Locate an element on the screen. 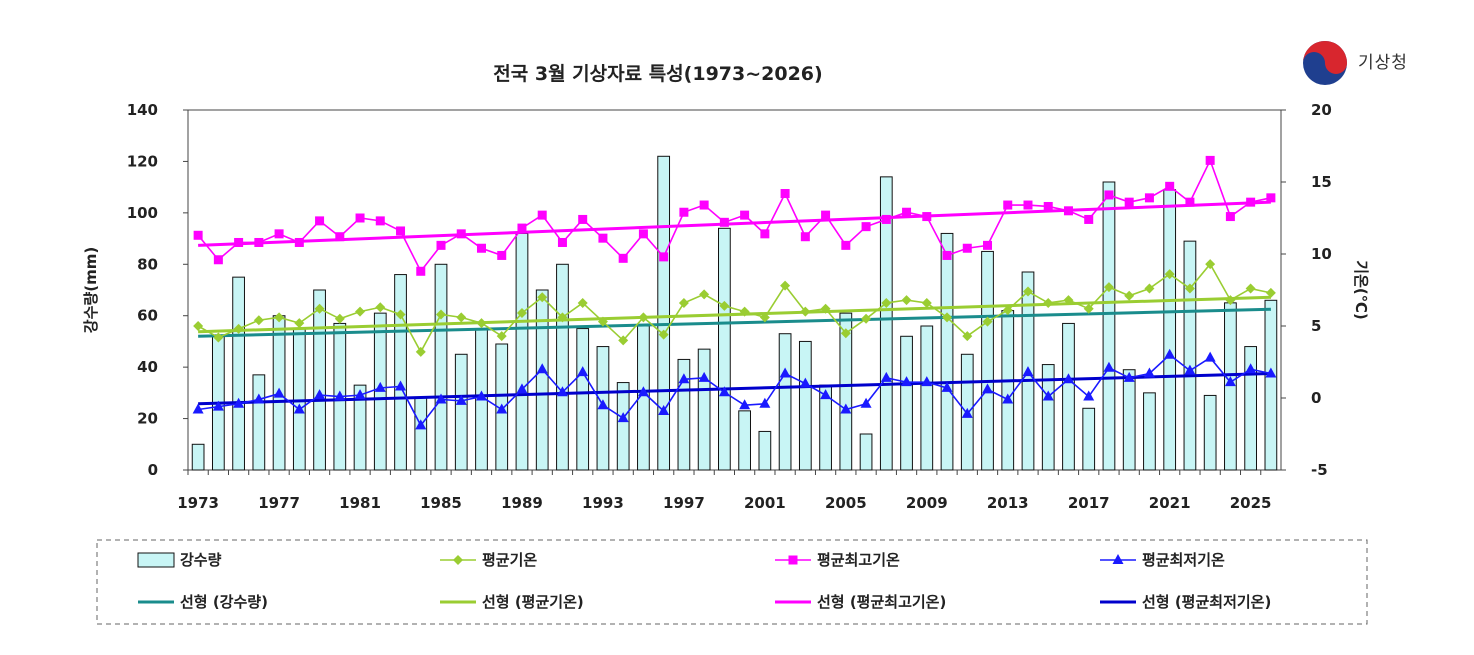 The image size is (1474, 655). x-tick-label: 2009 is located at coordinates (927, 503).